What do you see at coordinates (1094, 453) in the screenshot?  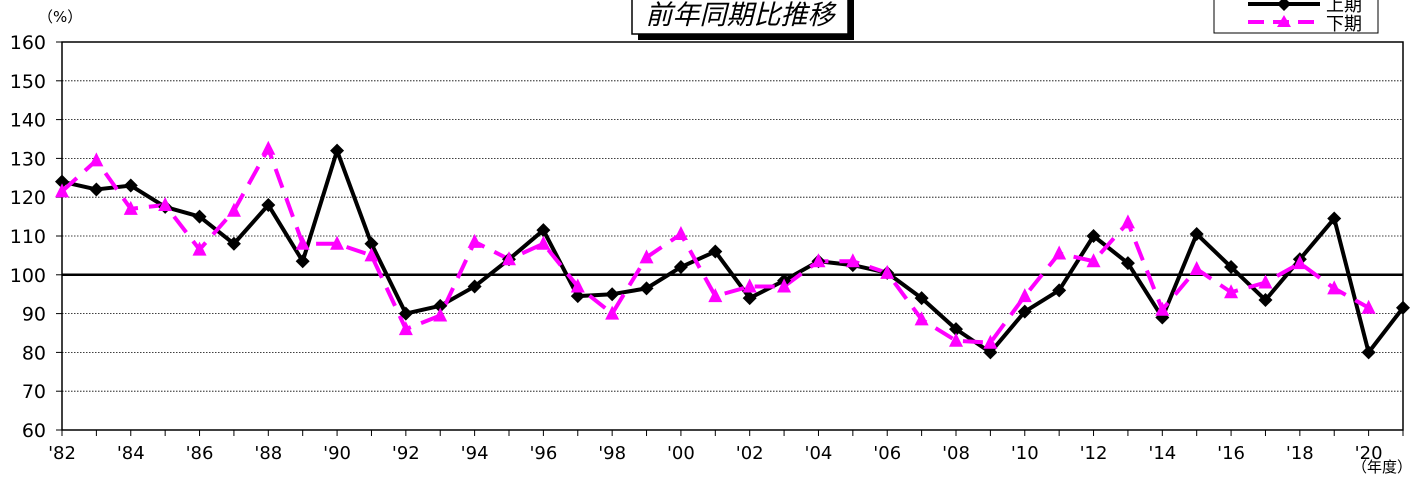 I see `x-tick-label: '12` at bounding box center [1094, 453].